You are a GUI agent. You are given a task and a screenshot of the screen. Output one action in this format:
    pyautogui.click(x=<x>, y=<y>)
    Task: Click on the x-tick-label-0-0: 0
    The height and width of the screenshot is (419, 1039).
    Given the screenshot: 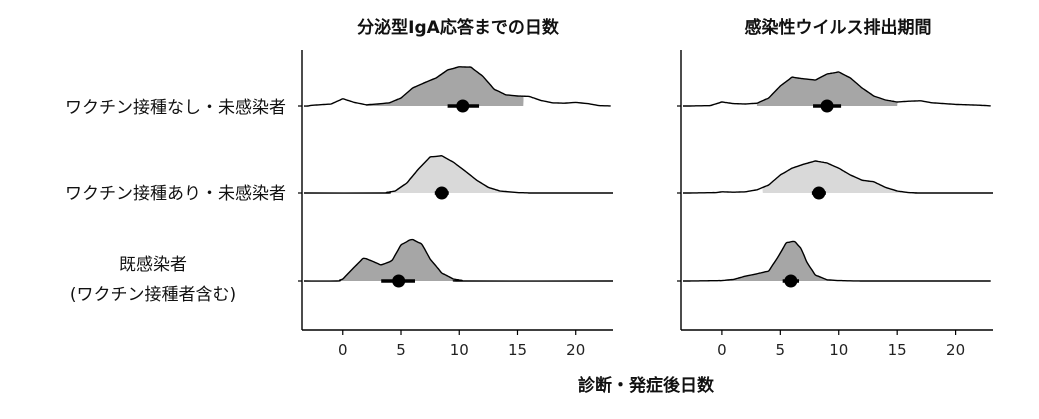 What is the action you would take?
    pyautogui.click(x=343, y=350)
    